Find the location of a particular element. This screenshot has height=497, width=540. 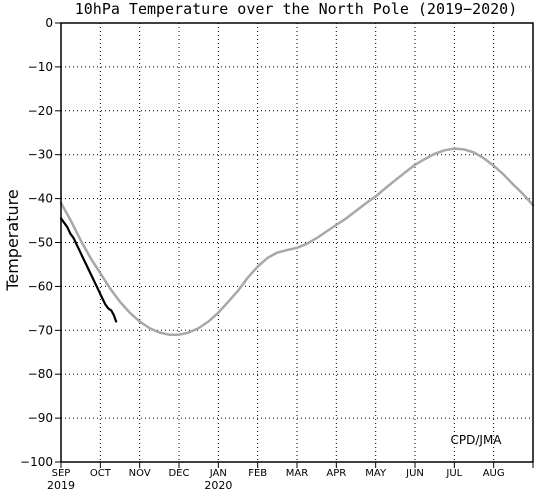

y-axis-label: Temperature is located at coordinates (12, 240).